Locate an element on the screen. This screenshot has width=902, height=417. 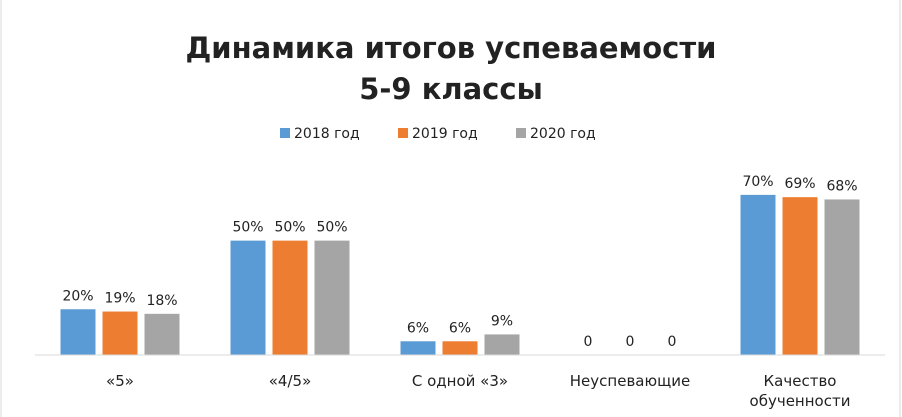
data-label: 68% is located at coordinates (841, 186).